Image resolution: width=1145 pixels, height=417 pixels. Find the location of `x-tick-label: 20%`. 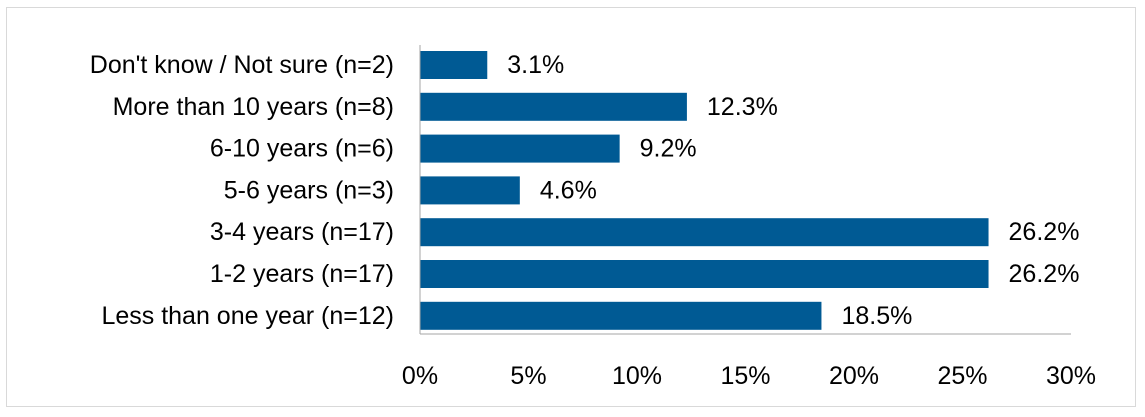

x-tick-label: 20% is located at coordinates (854, 376).